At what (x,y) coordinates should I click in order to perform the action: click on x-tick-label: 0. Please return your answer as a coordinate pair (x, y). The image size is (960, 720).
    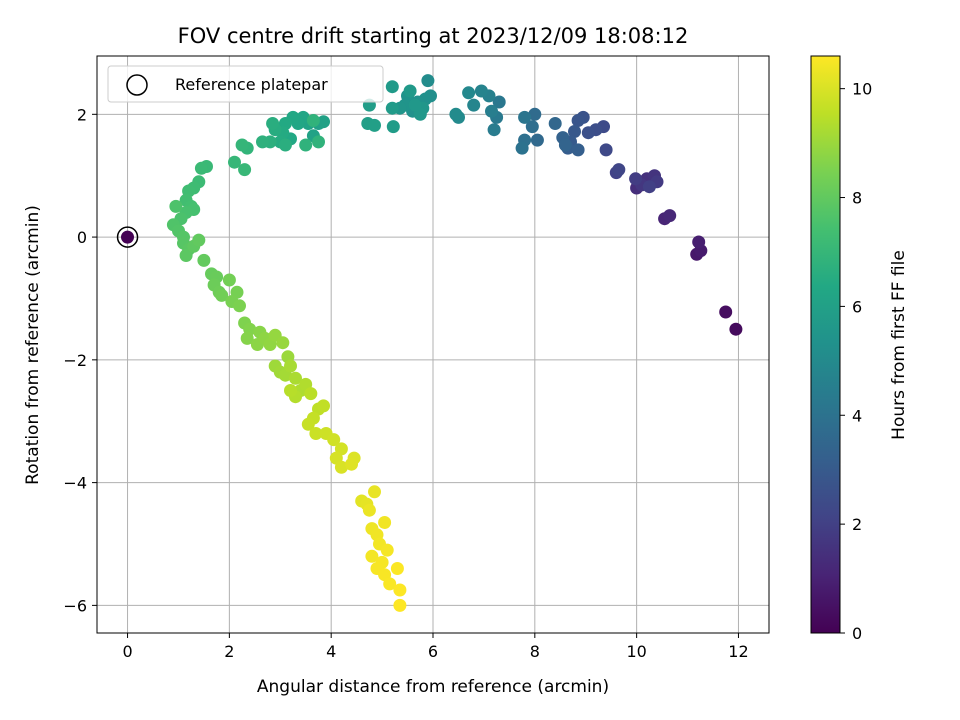
    Looking at the image, I should click on (127, 651).